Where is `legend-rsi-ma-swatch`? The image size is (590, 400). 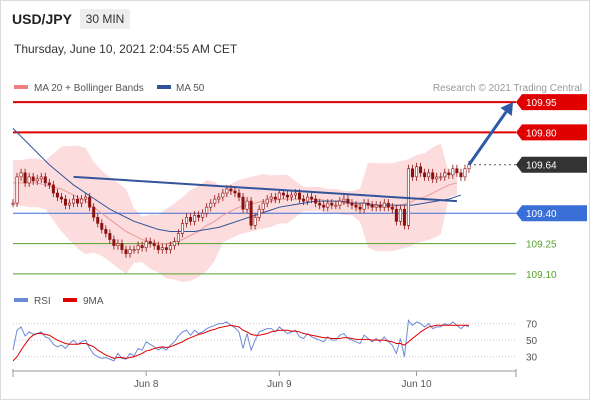 legend-rsi-ma-swatch is located at coordinates (70, 300).